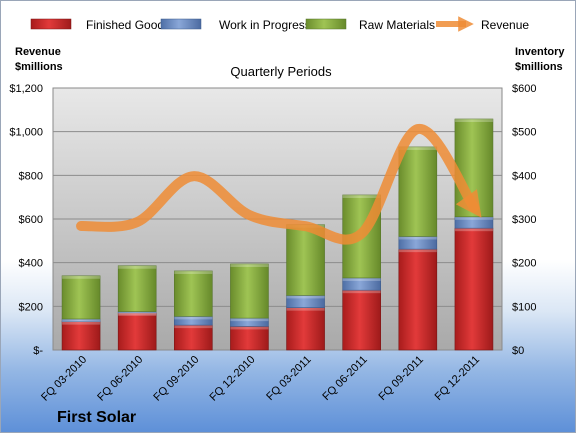 The width and height of the screenshot is (576, 434). What do you see at coordinates (96, 417) in the screenshot?
I see `company-name: First Solar` at bounding box center [96, 417].